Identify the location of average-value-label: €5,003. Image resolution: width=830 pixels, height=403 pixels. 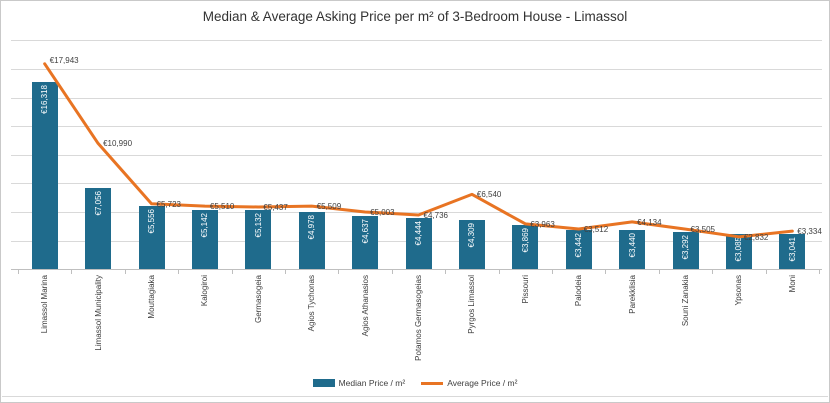
(382, 212).